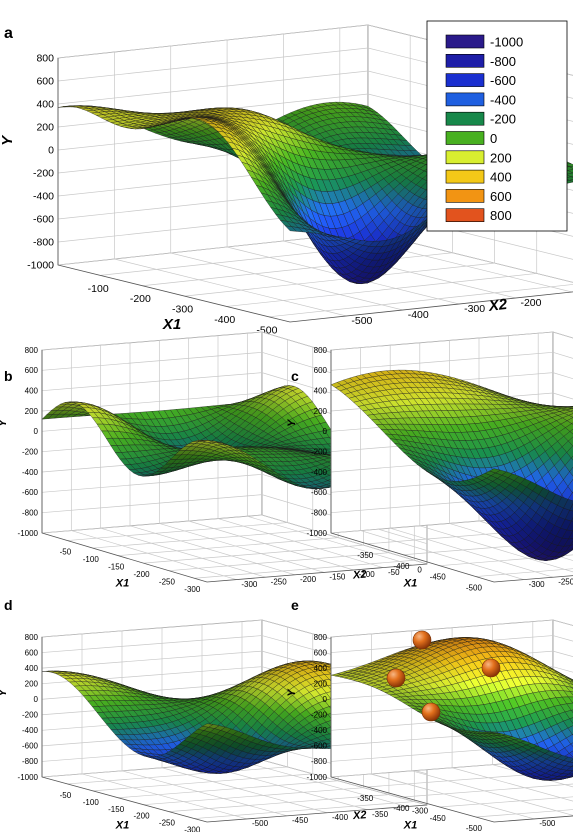  What do you see at coordinates (8, 376) in the screenshot?
I see `panel-label: b` at bounding box center [8, 376].